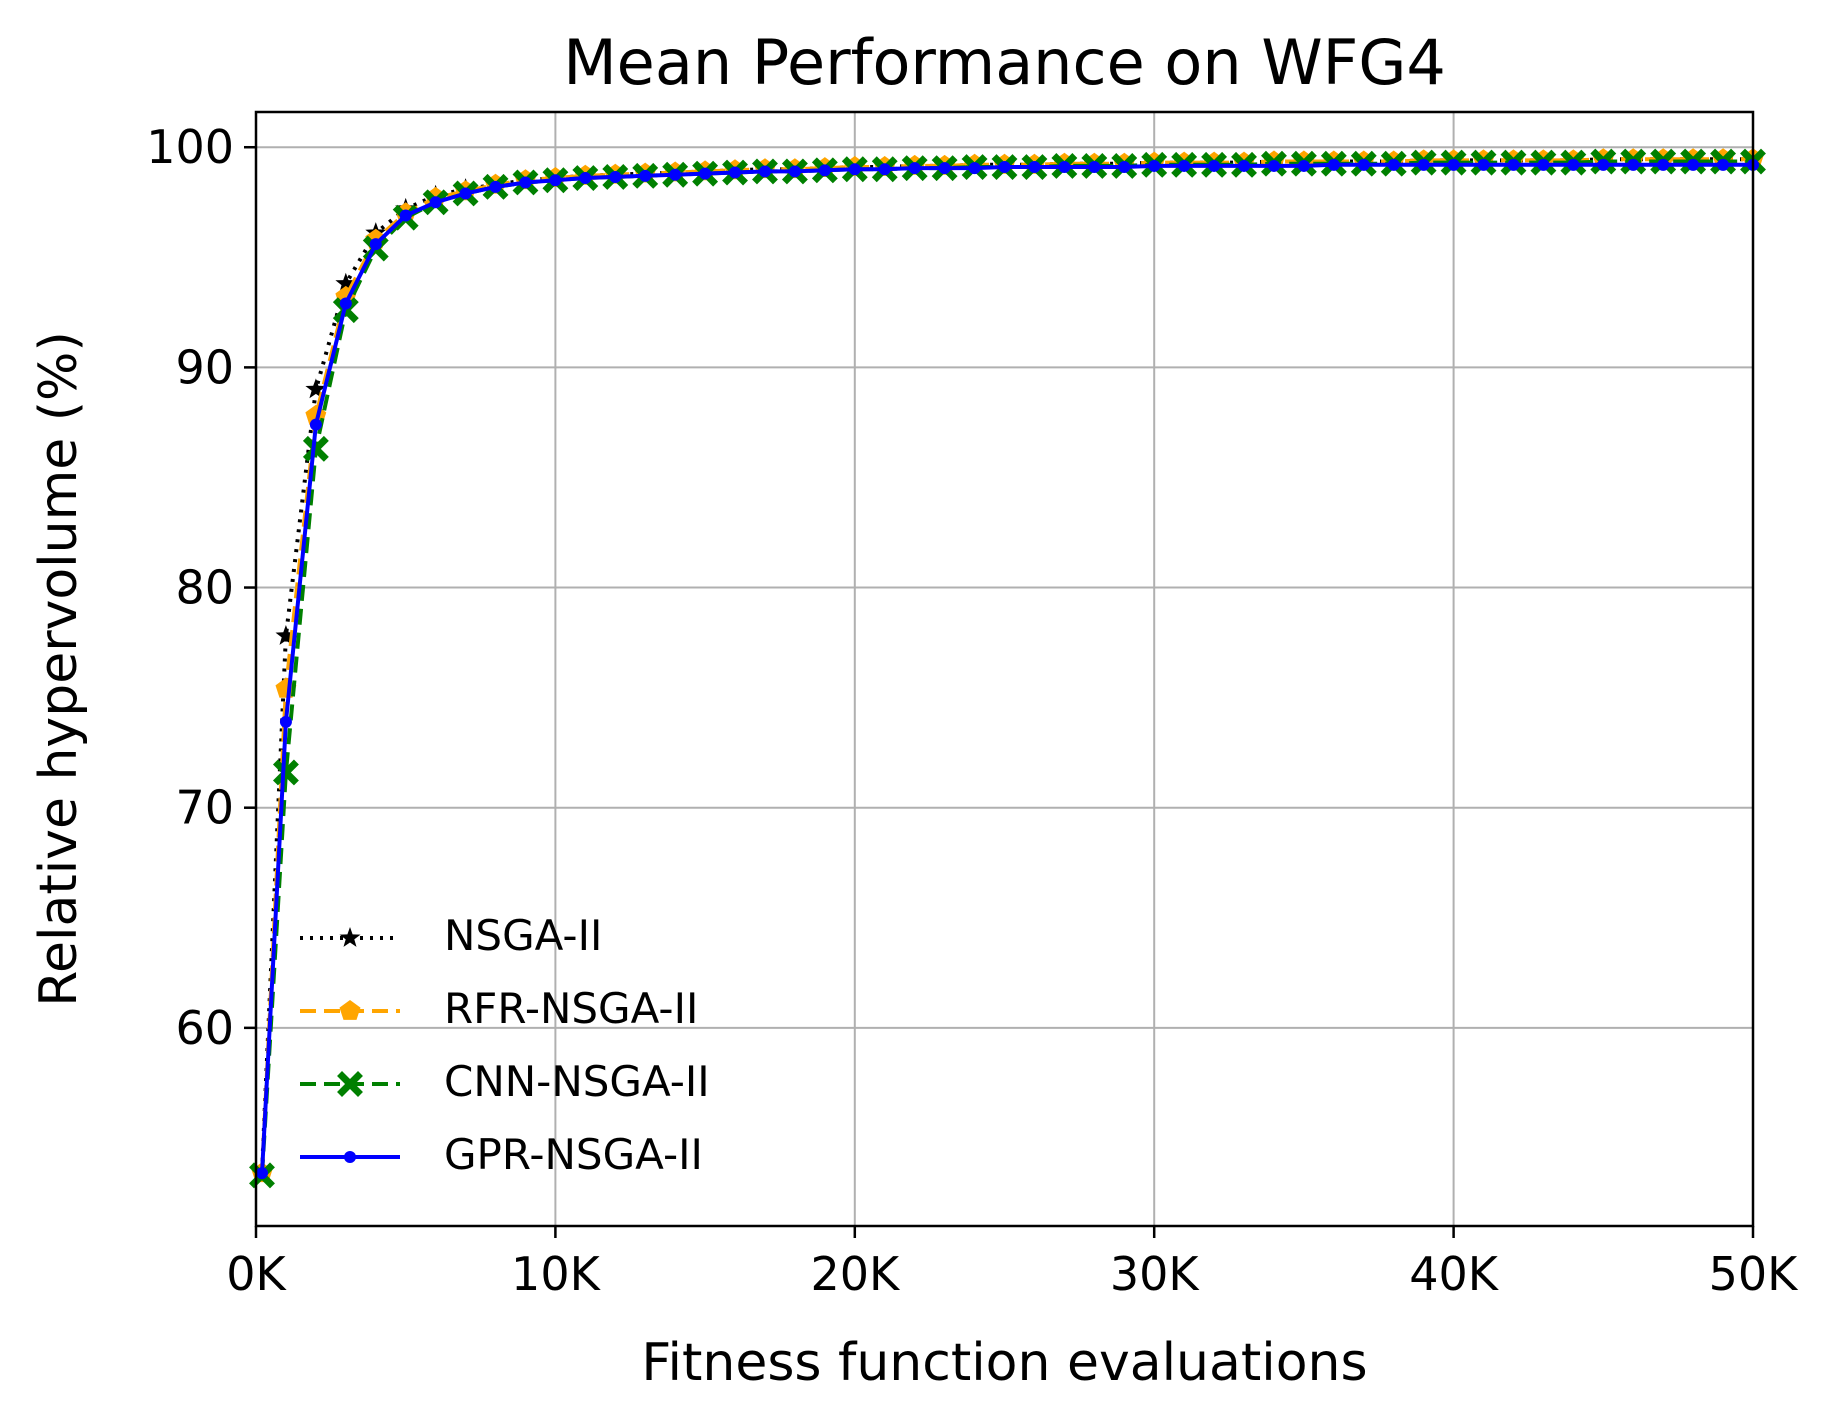 The width and height of the screenshot is (1833, 1416). Describe the element at coordinates (1004, 62) in the screenshot. I see `chart-title: Mean Performance on WFG4` at that location.